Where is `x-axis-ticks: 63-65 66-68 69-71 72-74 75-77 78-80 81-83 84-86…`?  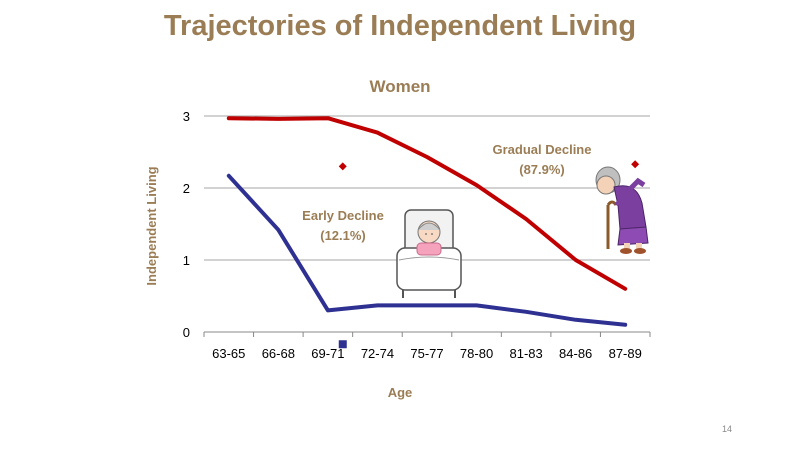
x-axis-ticks: 63-65 66-68 69-71 72-74 75-77 78-80 81-83 84-86… is located at coordinates (427, 346).